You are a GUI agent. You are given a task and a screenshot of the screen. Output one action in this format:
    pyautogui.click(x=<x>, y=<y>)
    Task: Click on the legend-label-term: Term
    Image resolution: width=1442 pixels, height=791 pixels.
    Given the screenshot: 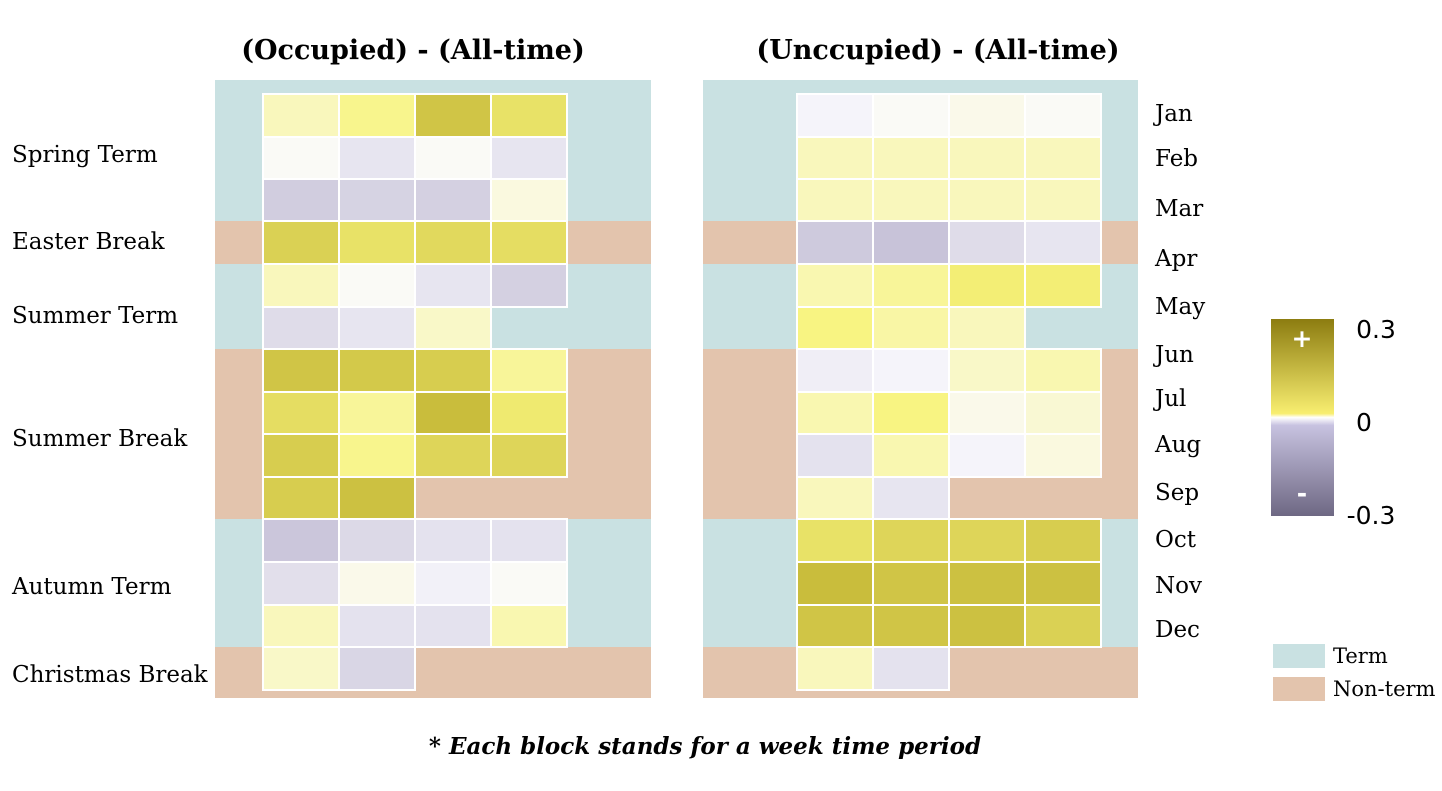 What is the action you would take?
    pyautogui.click(x=1360, y=656)
    